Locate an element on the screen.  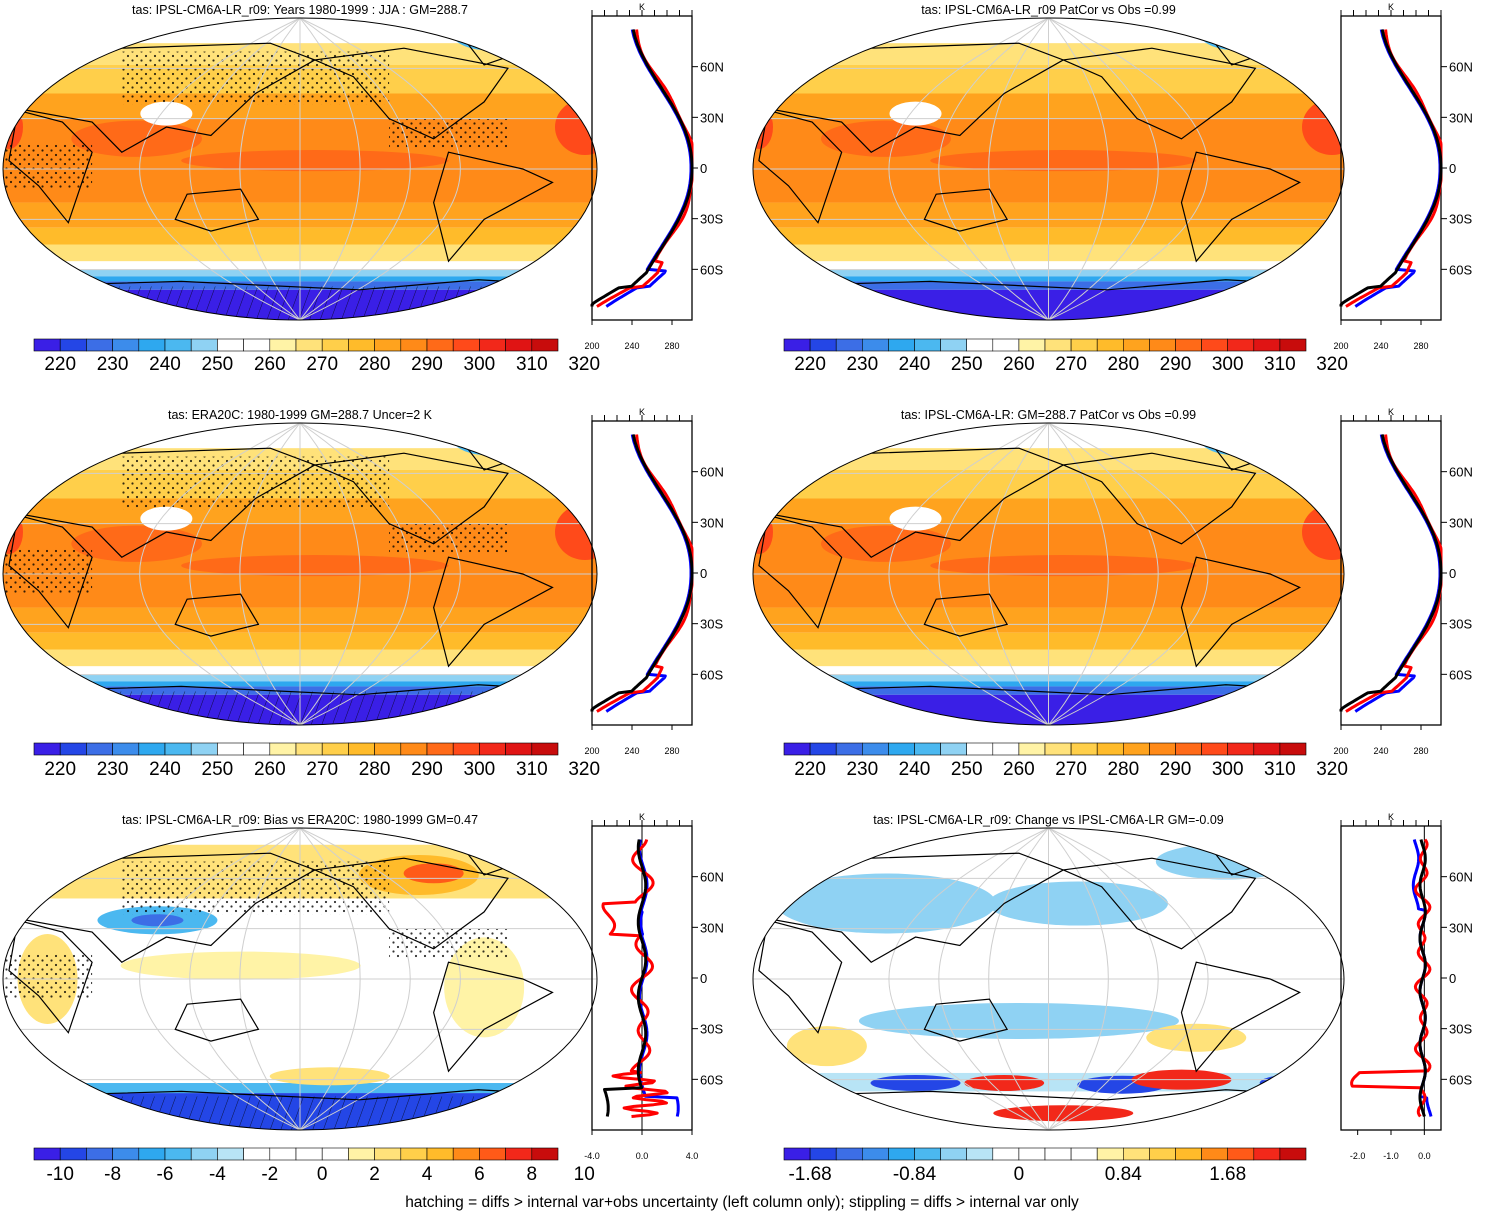
zonal-mean-plot: K 60N 30N 0 30S 60S 200 240 280 is located at coordinates (1402, 581).